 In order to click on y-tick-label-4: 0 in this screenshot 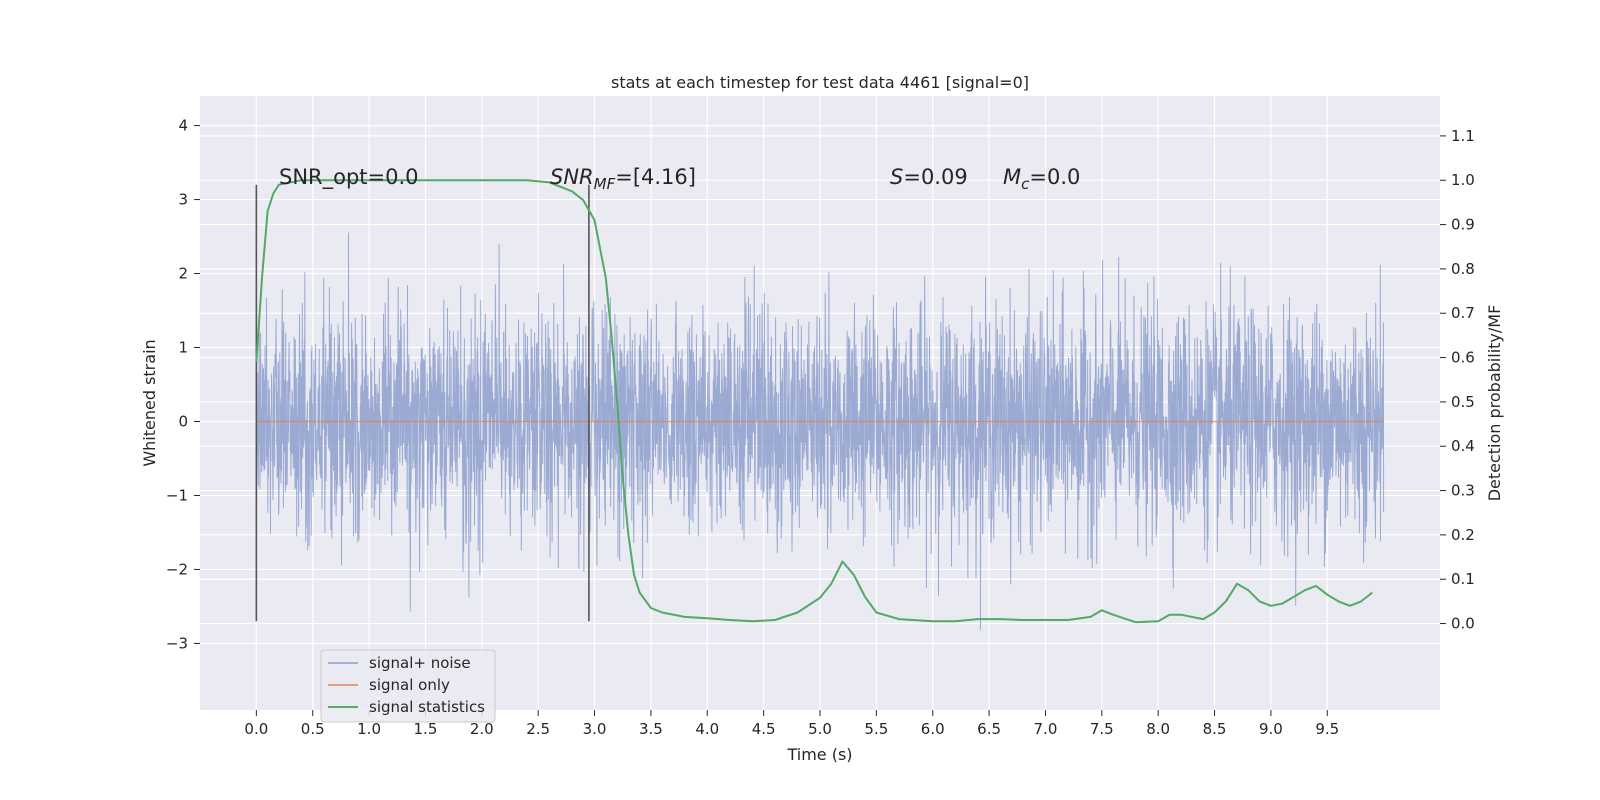, I will do `click(183, 421)`.